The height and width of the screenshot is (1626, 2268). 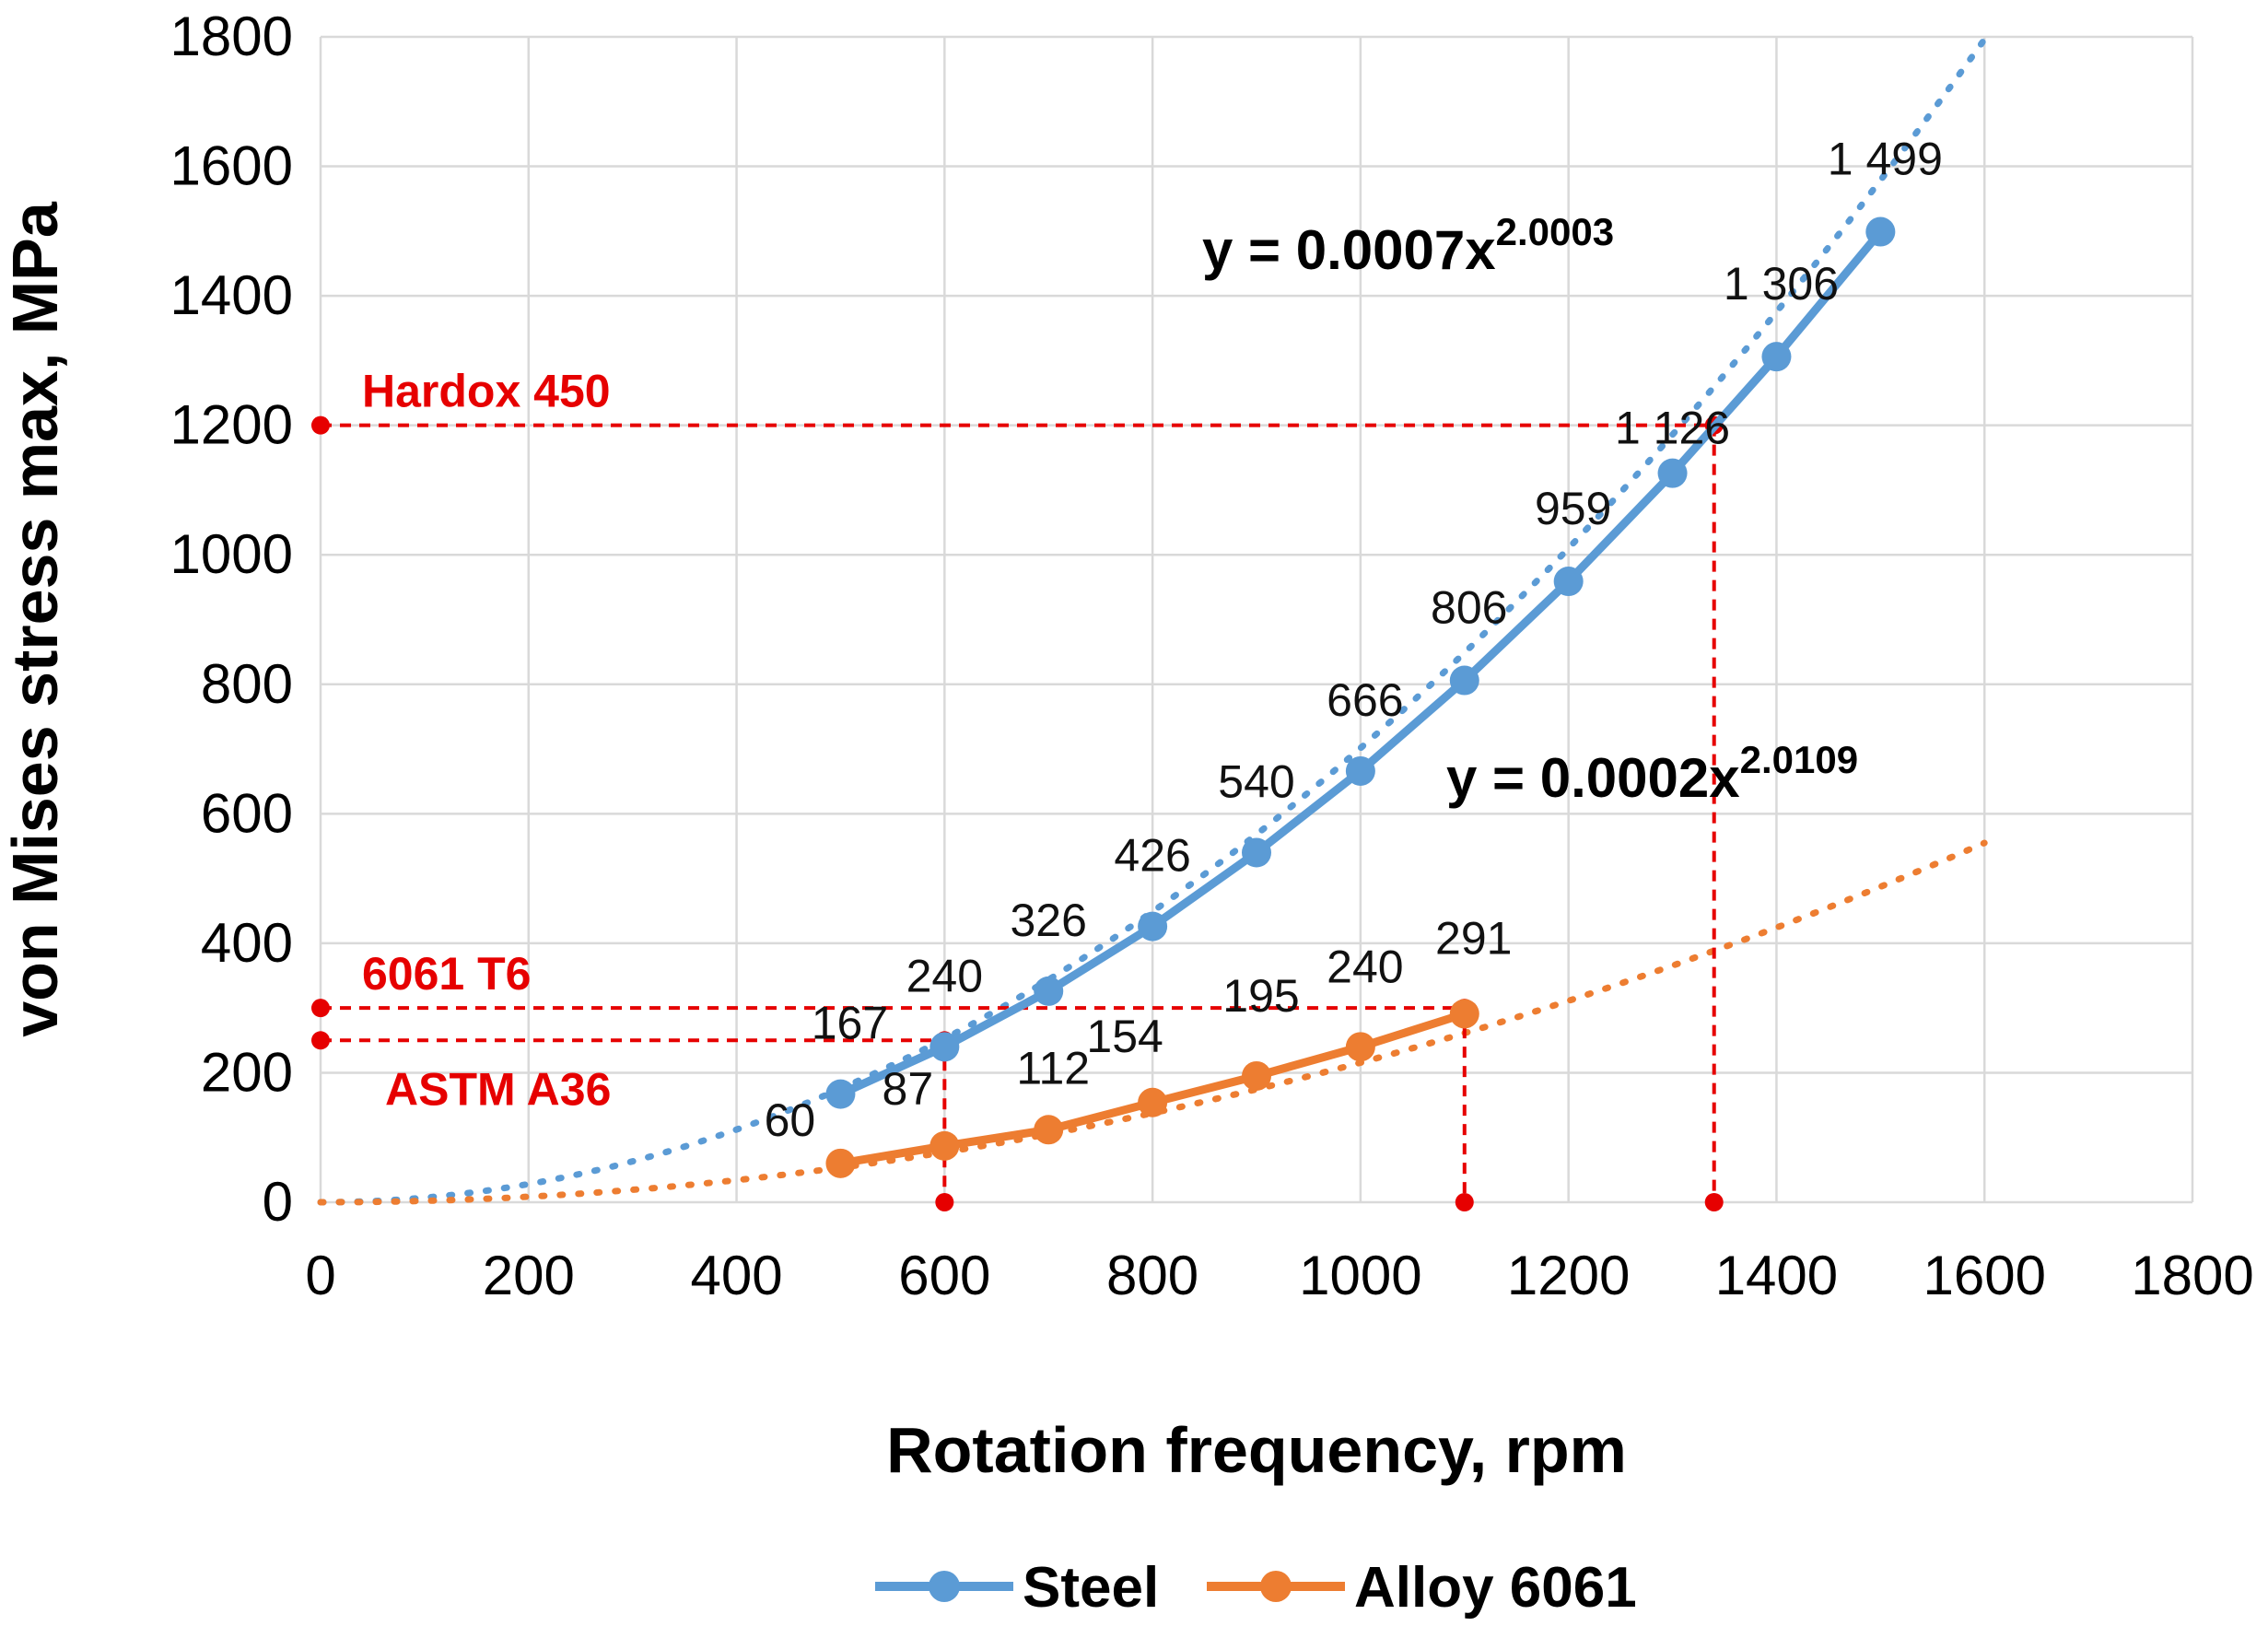 What do you see at coordinates (529, 1276) in the screenshot?
I see `x-tick-label: 200` at bounding box center [529, 1276].